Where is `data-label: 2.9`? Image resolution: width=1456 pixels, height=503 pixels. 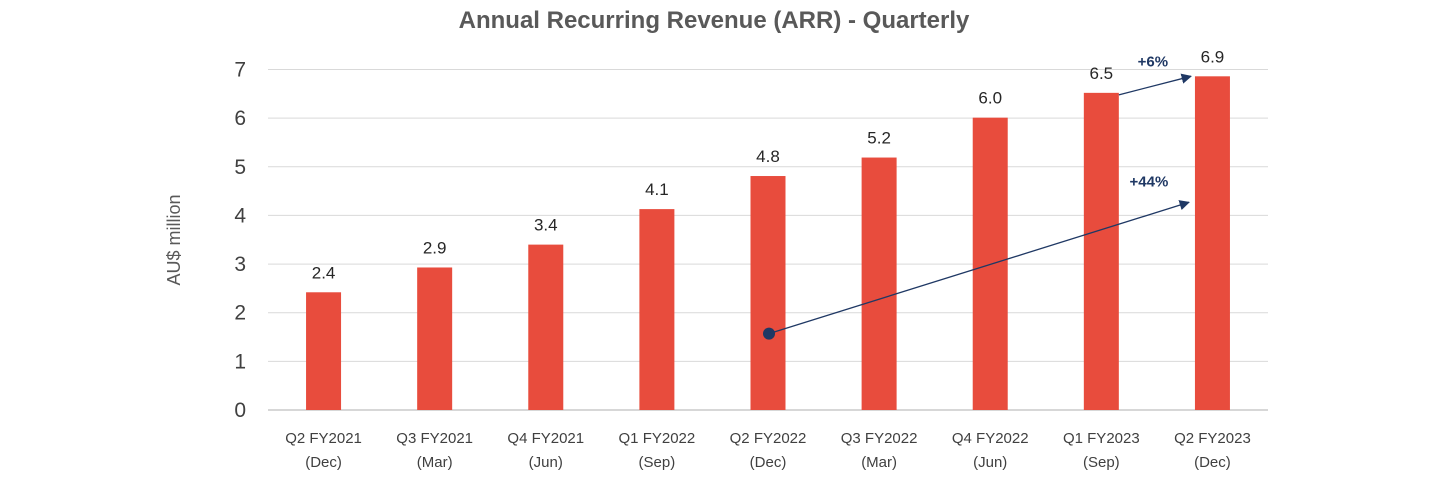
data-label: 2.9 is located at coordinates (435, 247).